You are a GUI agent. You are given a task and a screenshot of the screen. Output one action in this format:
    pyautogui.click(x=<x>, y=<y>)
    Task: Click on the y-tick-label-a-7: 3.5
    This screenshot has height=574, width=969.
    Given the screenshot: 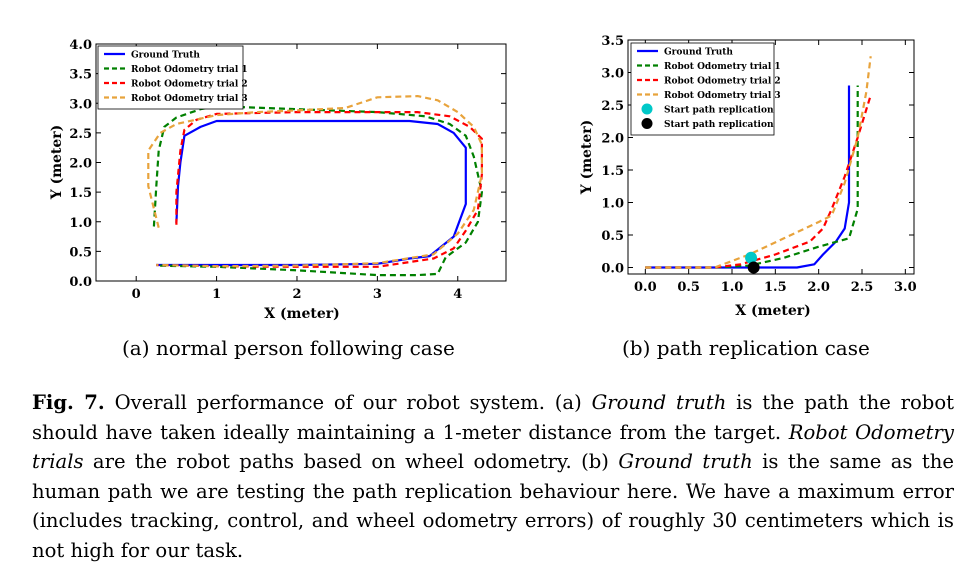 What is the action you would take?
    pyautogui.click(x=80, y=75)
    